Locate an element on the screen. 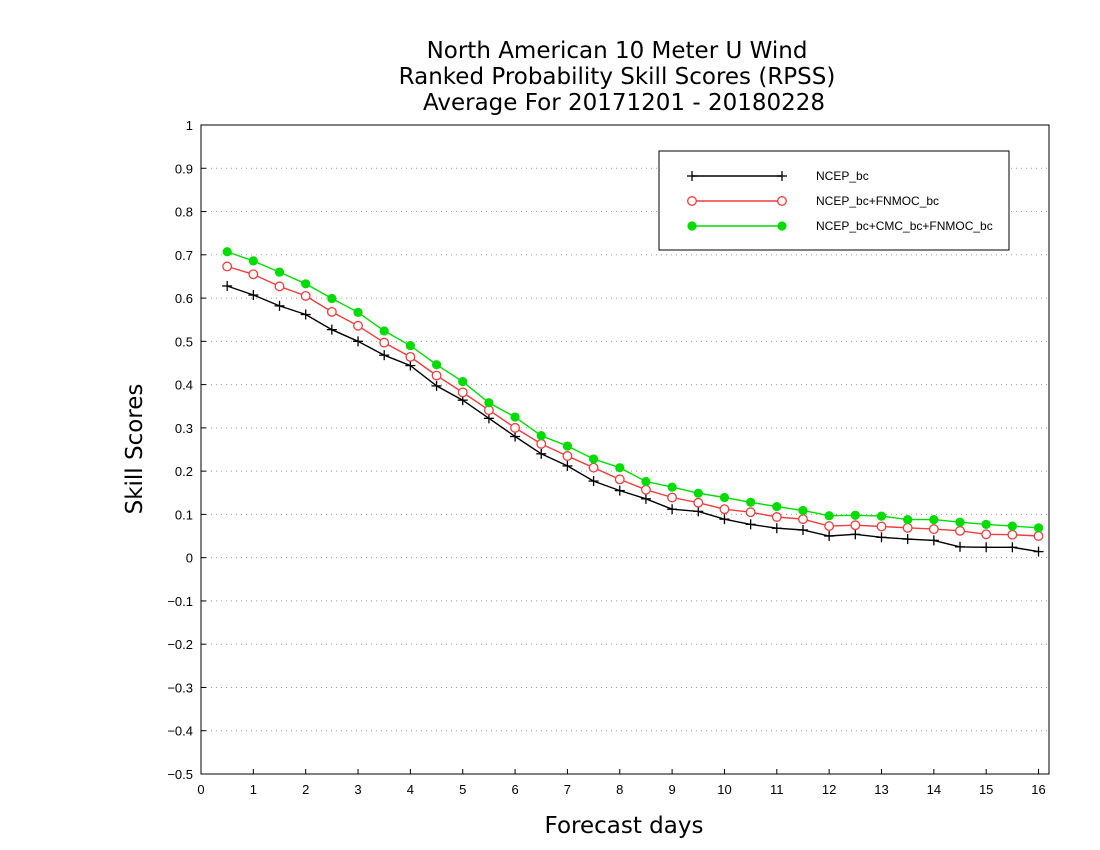  y-tick-label: 0.3 is located at coordinates (184, 428).